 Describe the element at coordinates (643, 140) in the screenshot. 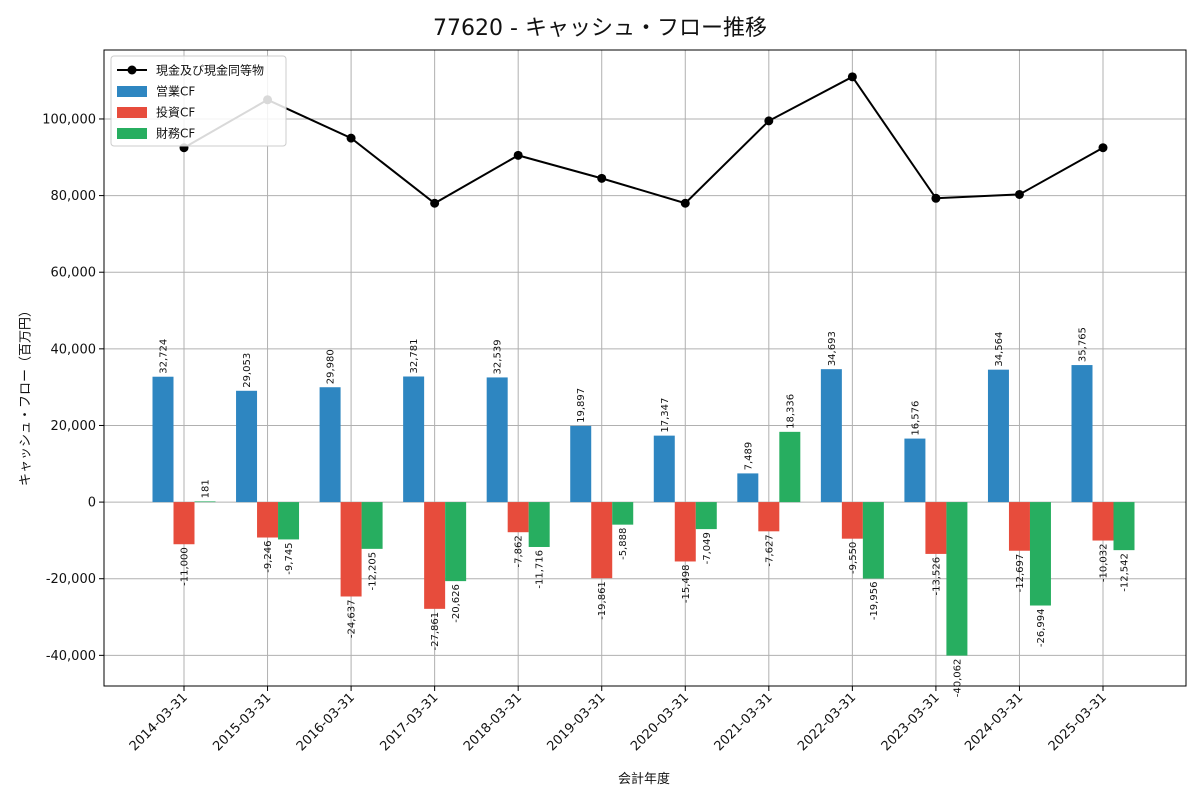

I see `cash-line` at that location.